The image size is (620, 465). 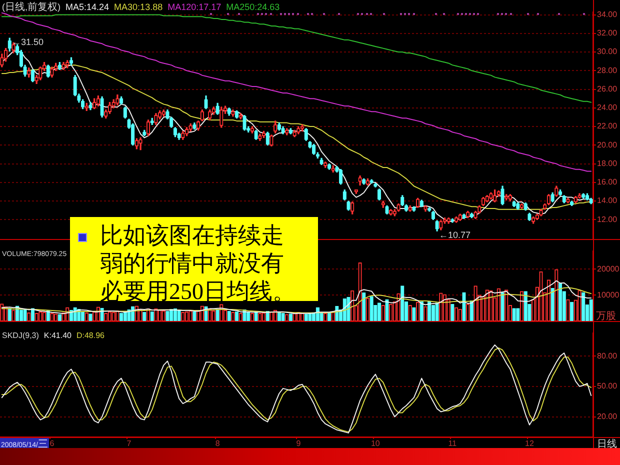 What do you see at coordinates (607, 33) in the screenshot?
I see `y-tick-label: 32.00` at bounding box center [607, 33].